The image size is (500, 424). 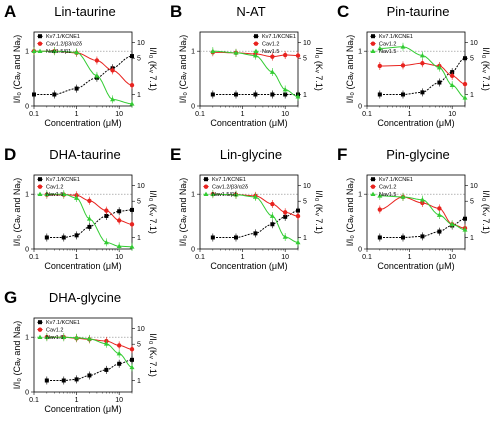 What do you see at coordinates (342, 154) in the screenshot?
I see `panel-letter: F` at bounding box center [342, 154].